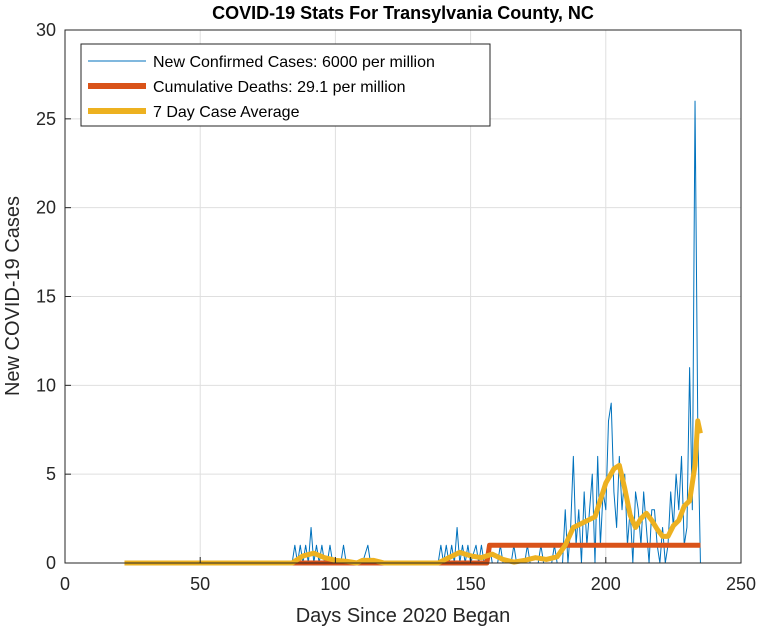 The width and height of the screenshot is (761, 630). What do you see at coordinates (46, 385) in the screenshot?
I see `y-tick-label: 10` at bounding box center [46, 385].